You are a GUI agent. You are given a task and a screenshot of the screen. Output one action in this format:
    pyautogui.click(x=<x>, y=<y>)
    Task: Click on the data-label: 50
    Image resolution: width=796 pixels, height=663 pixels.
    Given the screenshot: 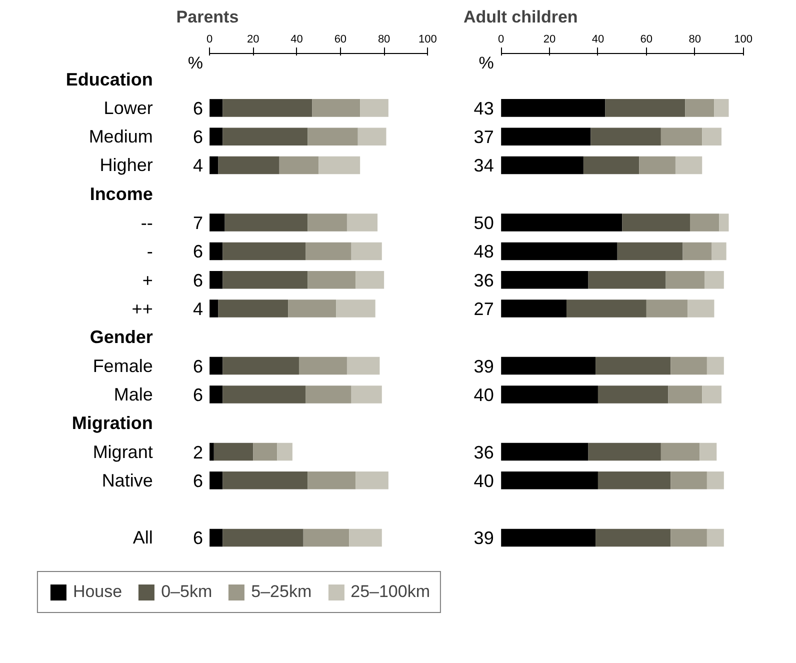 What is the action you would take?
    pyautogui.click(x=484, y=223)
    